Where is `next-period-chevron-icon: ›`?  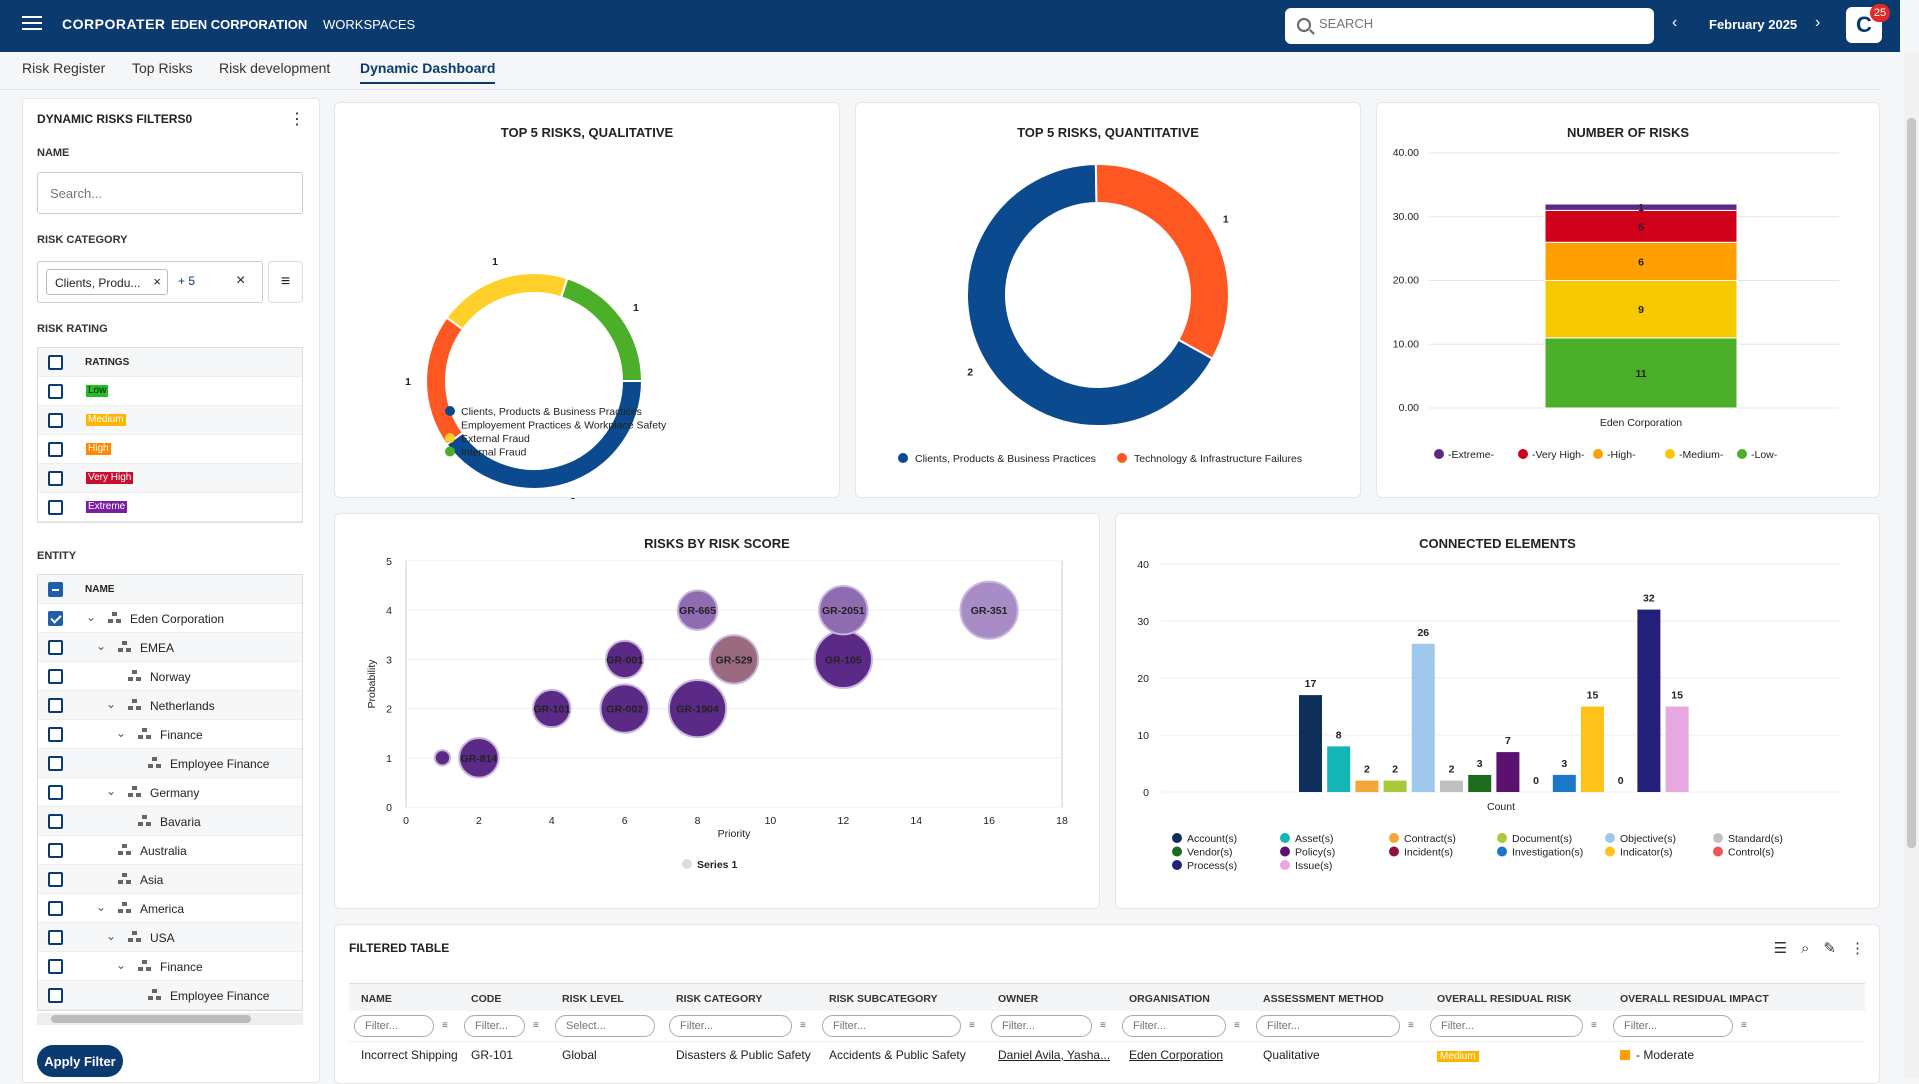
next-period-chevron-icon: › is located at coordinates (1818, 22).